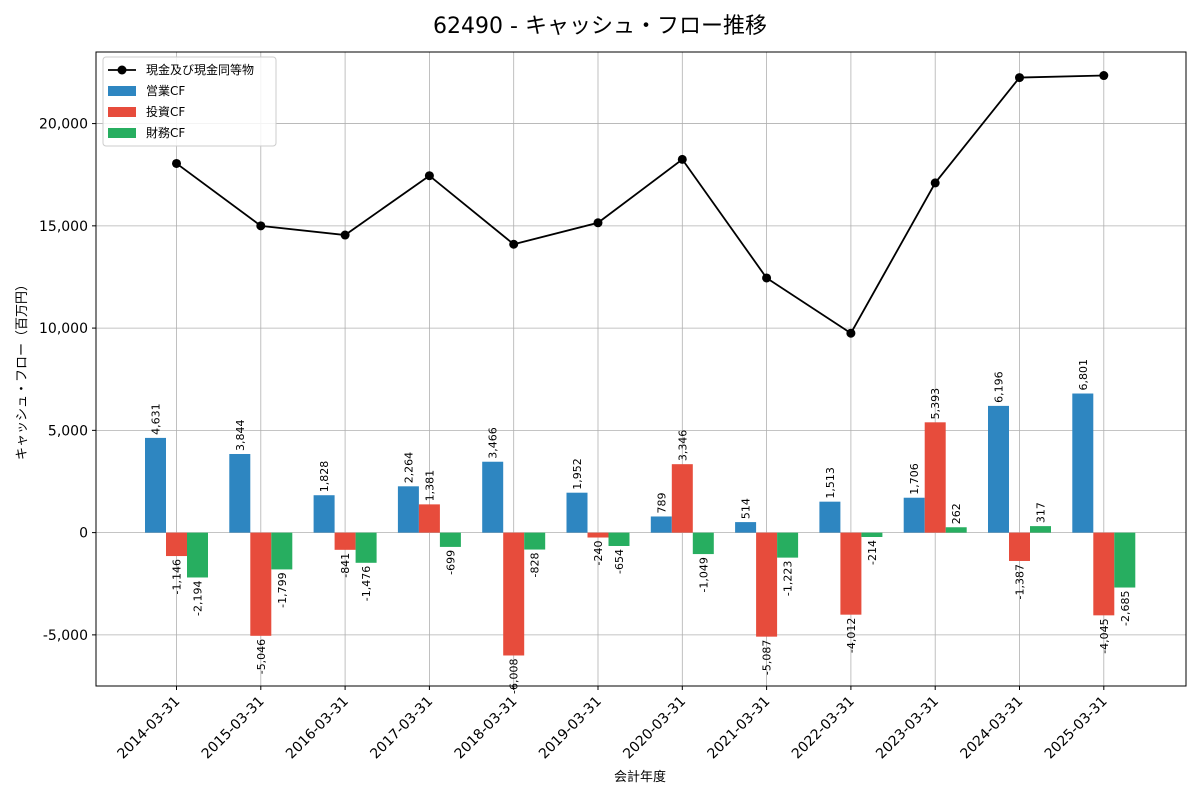 The height and width of the screenshot is (800, 1200). Describe the element at coordinates (165, 132) in the screenshot. I see `legend-entry: 財務CF` at that location.